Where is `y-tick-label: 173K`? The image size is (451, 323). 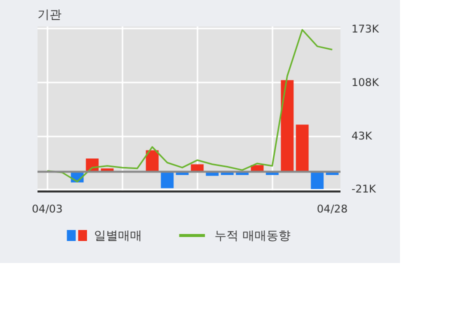 y-tick-label: 173K is located at coordinates (366, 29).